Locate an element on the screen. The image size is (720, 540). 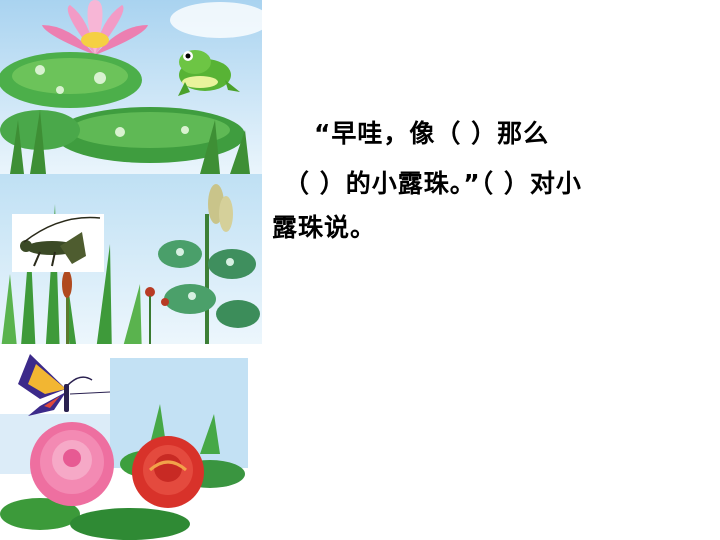
grasshopper-icon is located at coordinates (60, 241).